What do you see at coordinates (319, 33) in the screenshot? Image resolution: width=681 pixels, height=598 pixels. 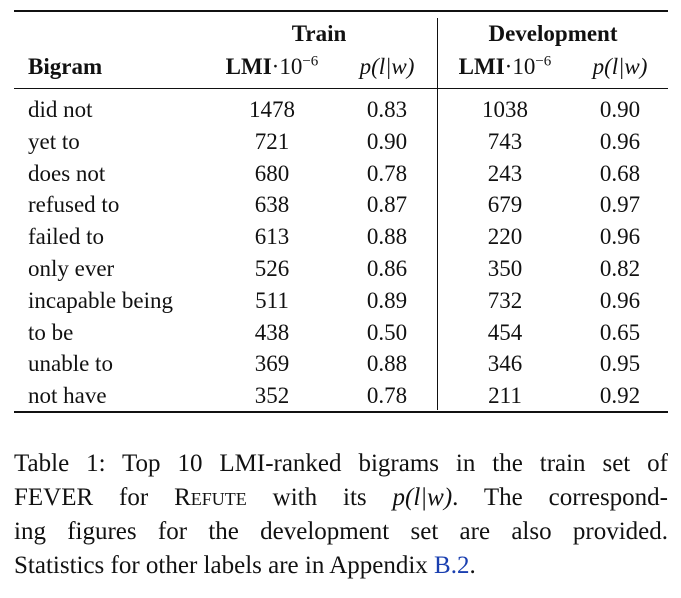 I see `group-header-train: Train` at bounding box center [319, 33].